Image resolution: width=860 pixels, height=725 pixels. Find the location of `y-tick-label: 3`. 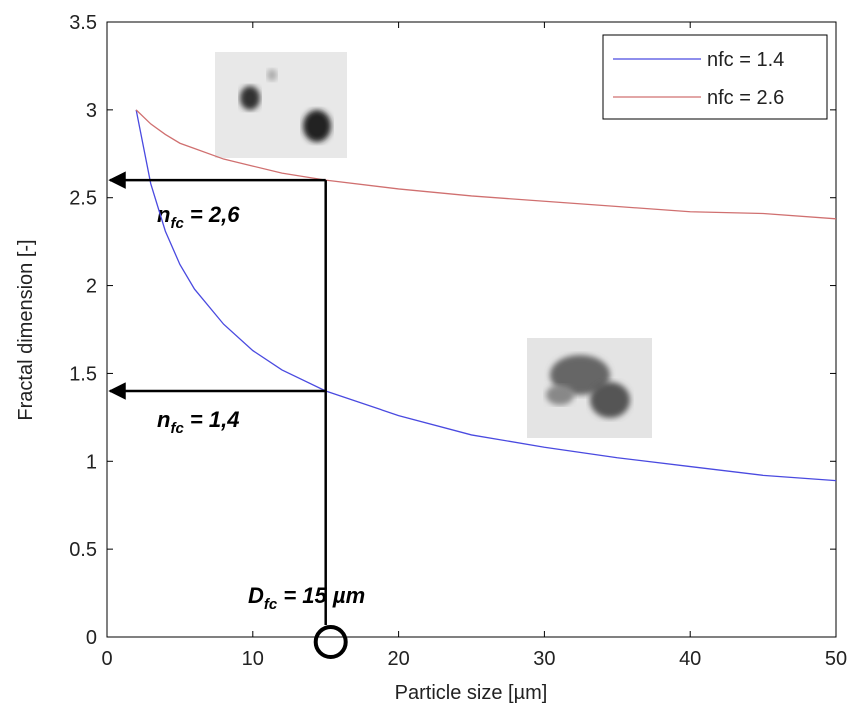

y-tick-label: 3 is located at coordinates (91, 111).